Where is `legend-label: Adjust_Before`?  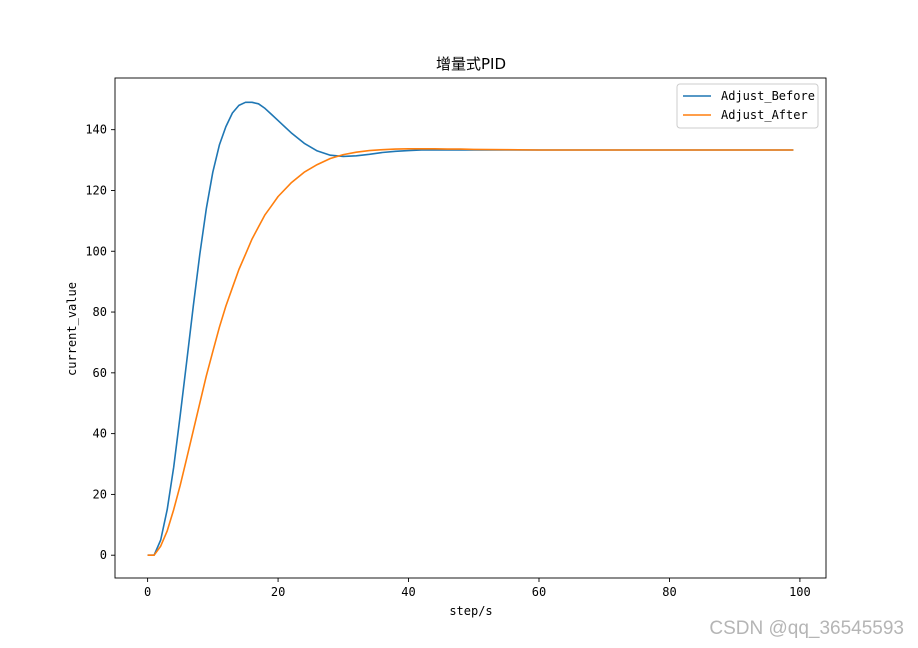
legend-label: Adjust_Before is located at coordinates (768, 96).